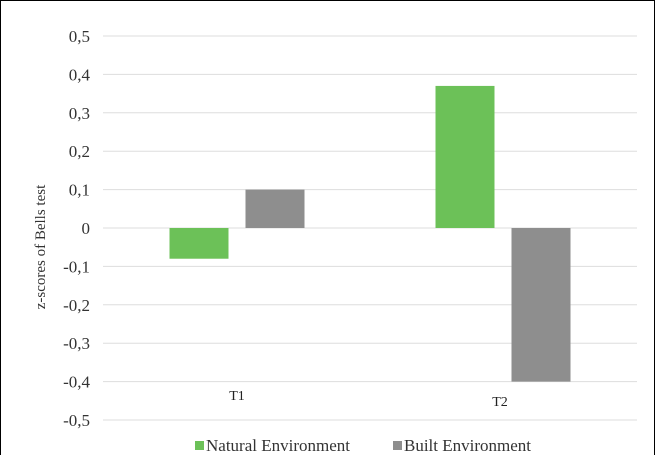 This screenshot has height=457, width=657. What do you see at coordinates (79, 190) in the screenshot?
I see `y-tick-label: 0,1` at bounding box center [79, 190].